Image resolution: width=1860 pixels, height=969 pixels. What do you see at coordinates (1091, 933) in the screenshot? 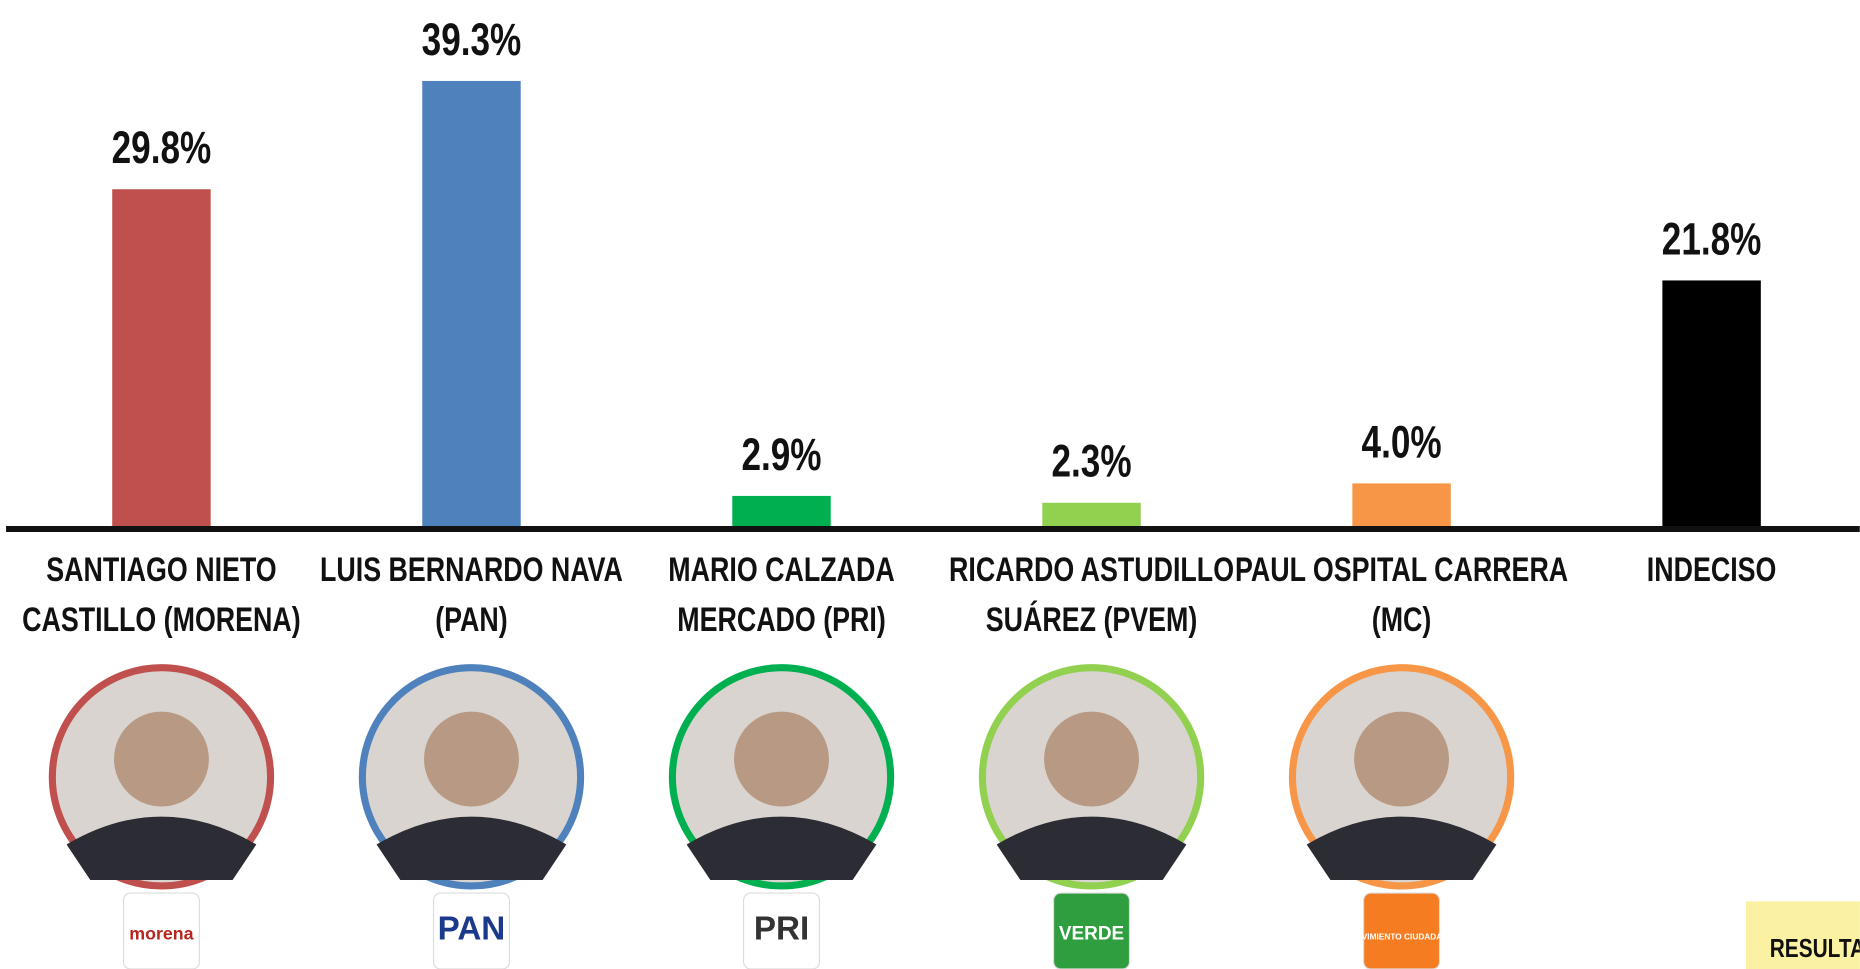
I see `party-logo: VERDE` at bounding box center [1091, 933].